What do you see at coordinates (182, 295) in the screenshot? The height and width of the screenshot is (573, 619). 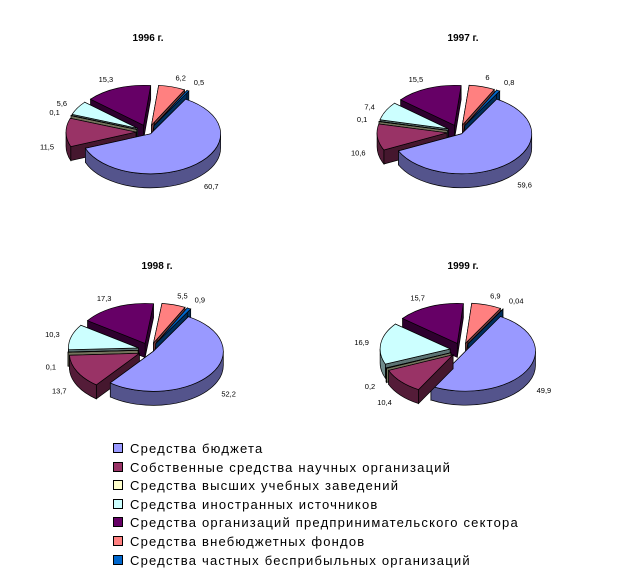 I see `data-label: 5,5` at bounding box center [182, 295].